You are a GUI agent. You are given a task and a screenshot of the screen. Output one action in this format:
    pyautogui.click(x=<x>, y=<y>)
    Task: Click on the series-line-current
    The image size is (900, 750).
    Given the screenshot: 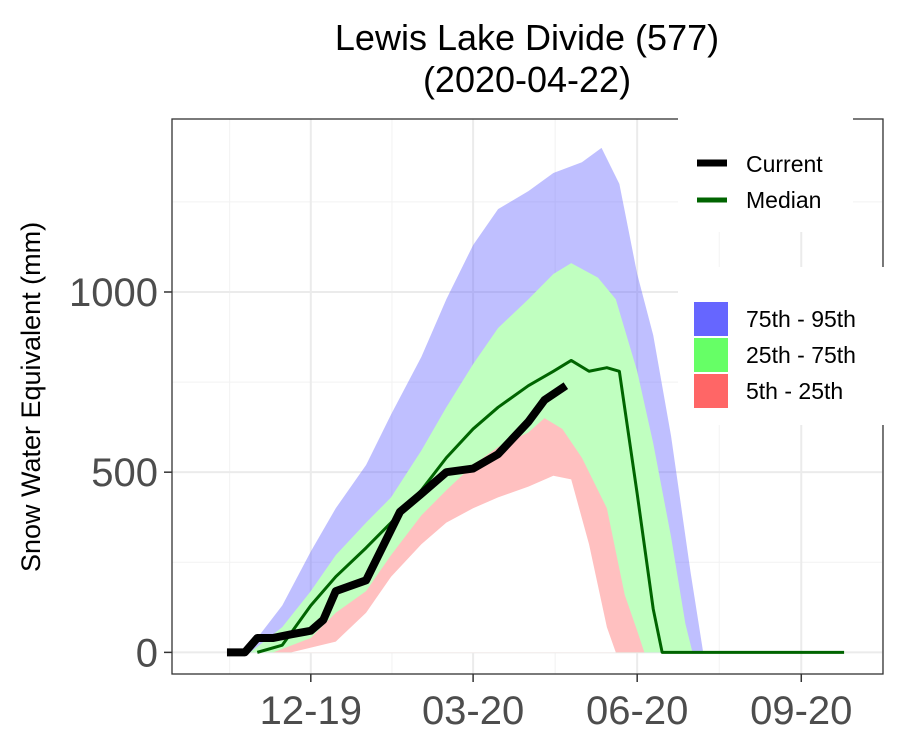 What is the action you would take?
    pyautogui.click(x=397, y=519)
    